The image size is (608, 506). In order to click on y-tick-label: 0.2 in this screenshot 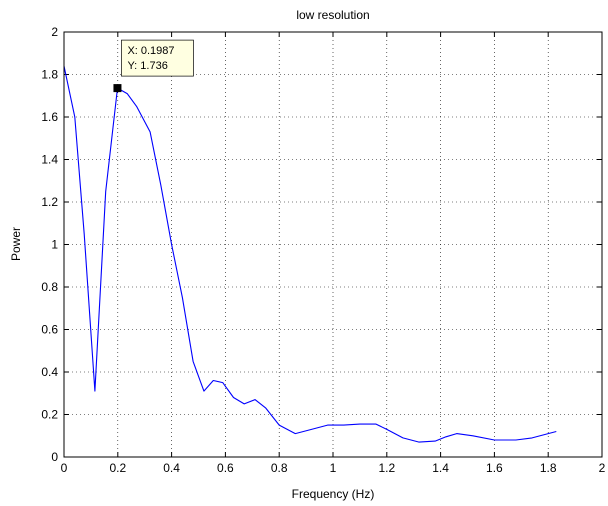, I will do `click(49, 415)`.